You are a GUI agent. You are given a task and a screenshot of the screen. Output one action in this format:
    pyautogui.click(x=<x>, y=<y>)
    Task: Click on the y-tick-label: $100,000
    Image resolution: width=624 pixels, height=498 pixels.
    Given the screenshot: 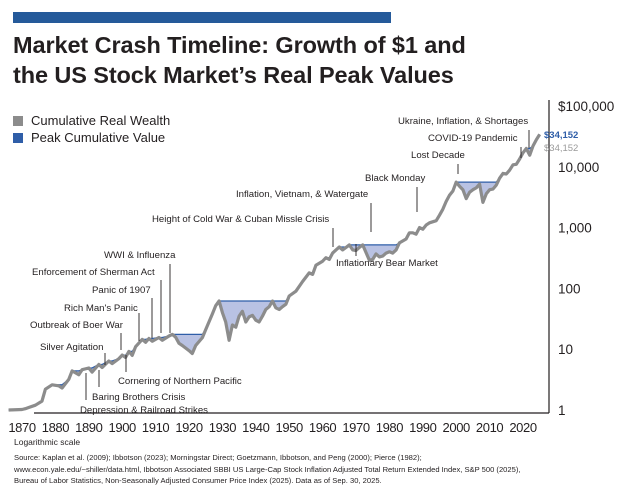 What is the action you would take?
    pyautogui.click(x=586, y=106)
    